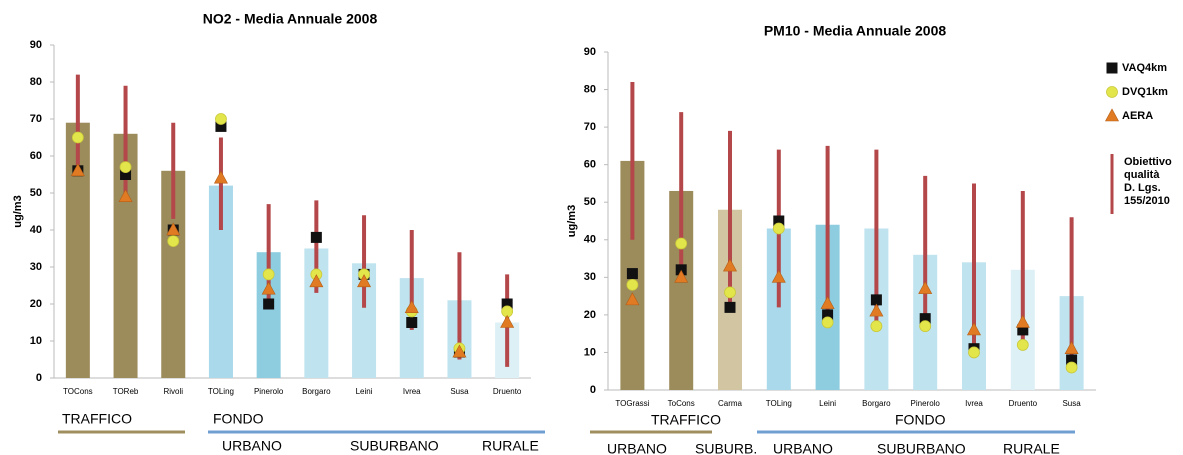  Describe the element at coordinates (97, 419) in the screenshot. I see `group-label: TRAFFICO` at that location.